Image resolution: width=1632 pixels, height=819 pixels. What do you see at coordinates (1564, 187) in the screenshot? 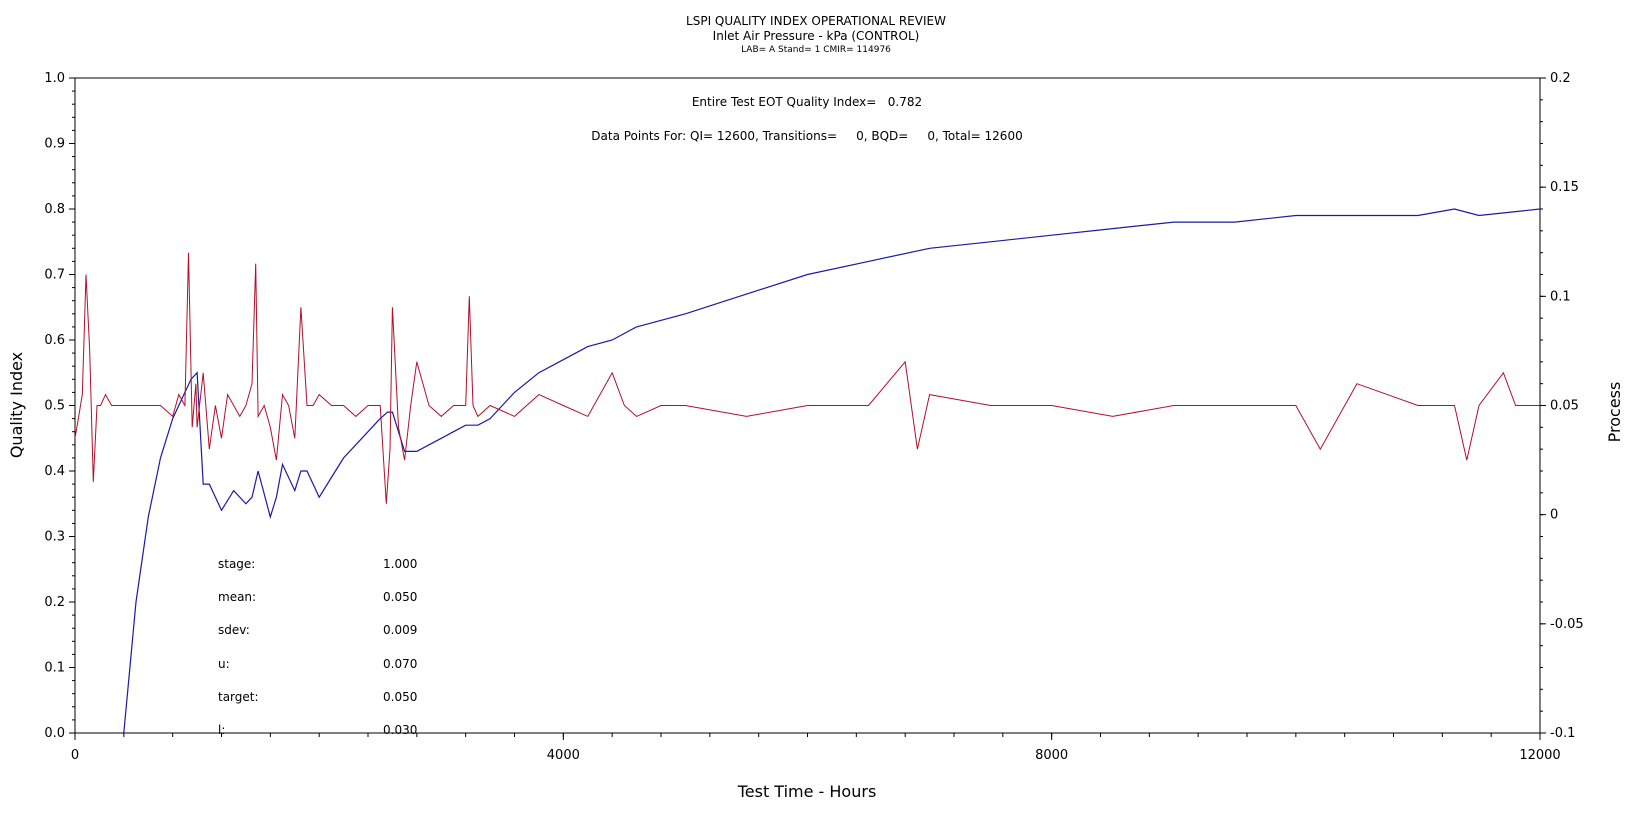
I see `y-right-tick-label: 0.15` at bounding box center [1564, 187].